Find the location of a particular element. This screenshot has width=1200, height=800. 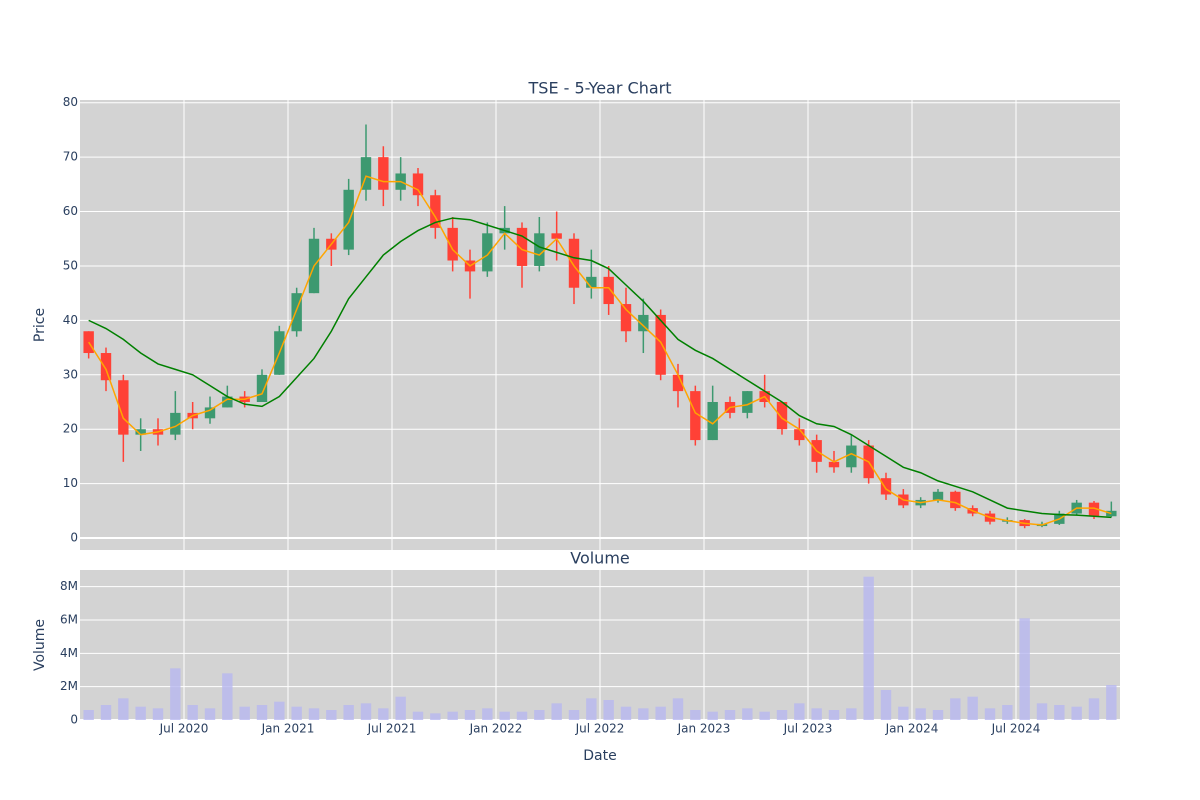

y-tick-label: 70 is located at coordinates (70, 157).